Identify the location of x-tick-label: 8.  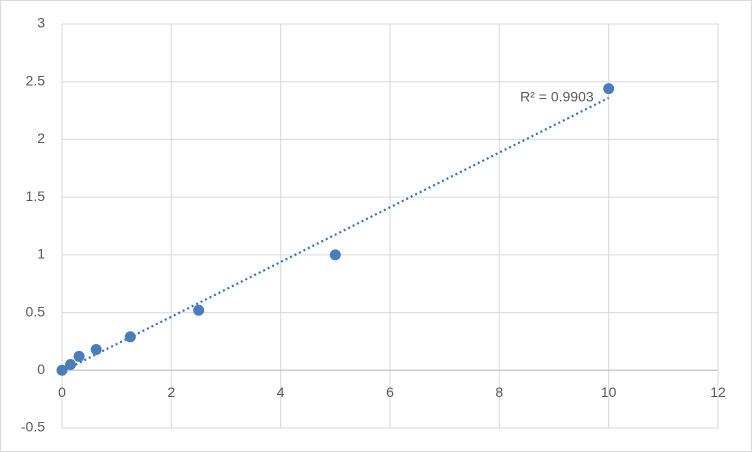
(499, 392).